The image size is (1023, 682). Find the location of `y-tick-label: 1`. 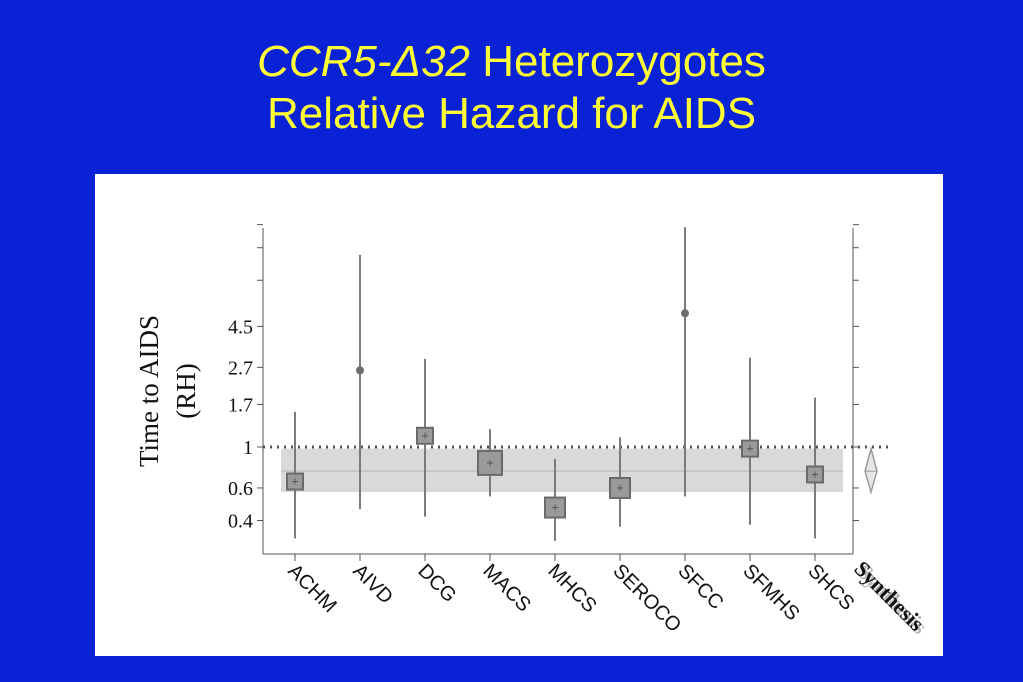

y-tick-label: 1 is located at coordinates (248, 448).